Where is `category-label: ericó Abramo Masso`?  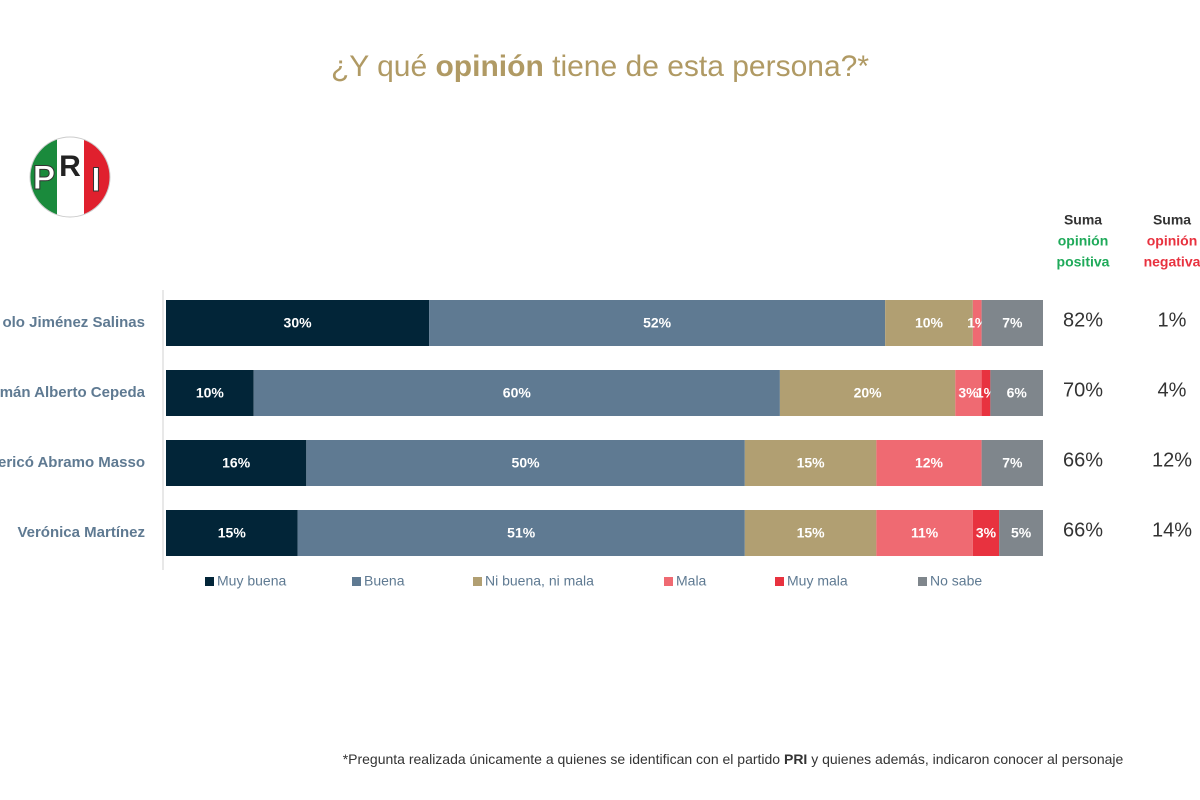 category-label: ericó Abramo Masso is located at coordinates (72, 462).